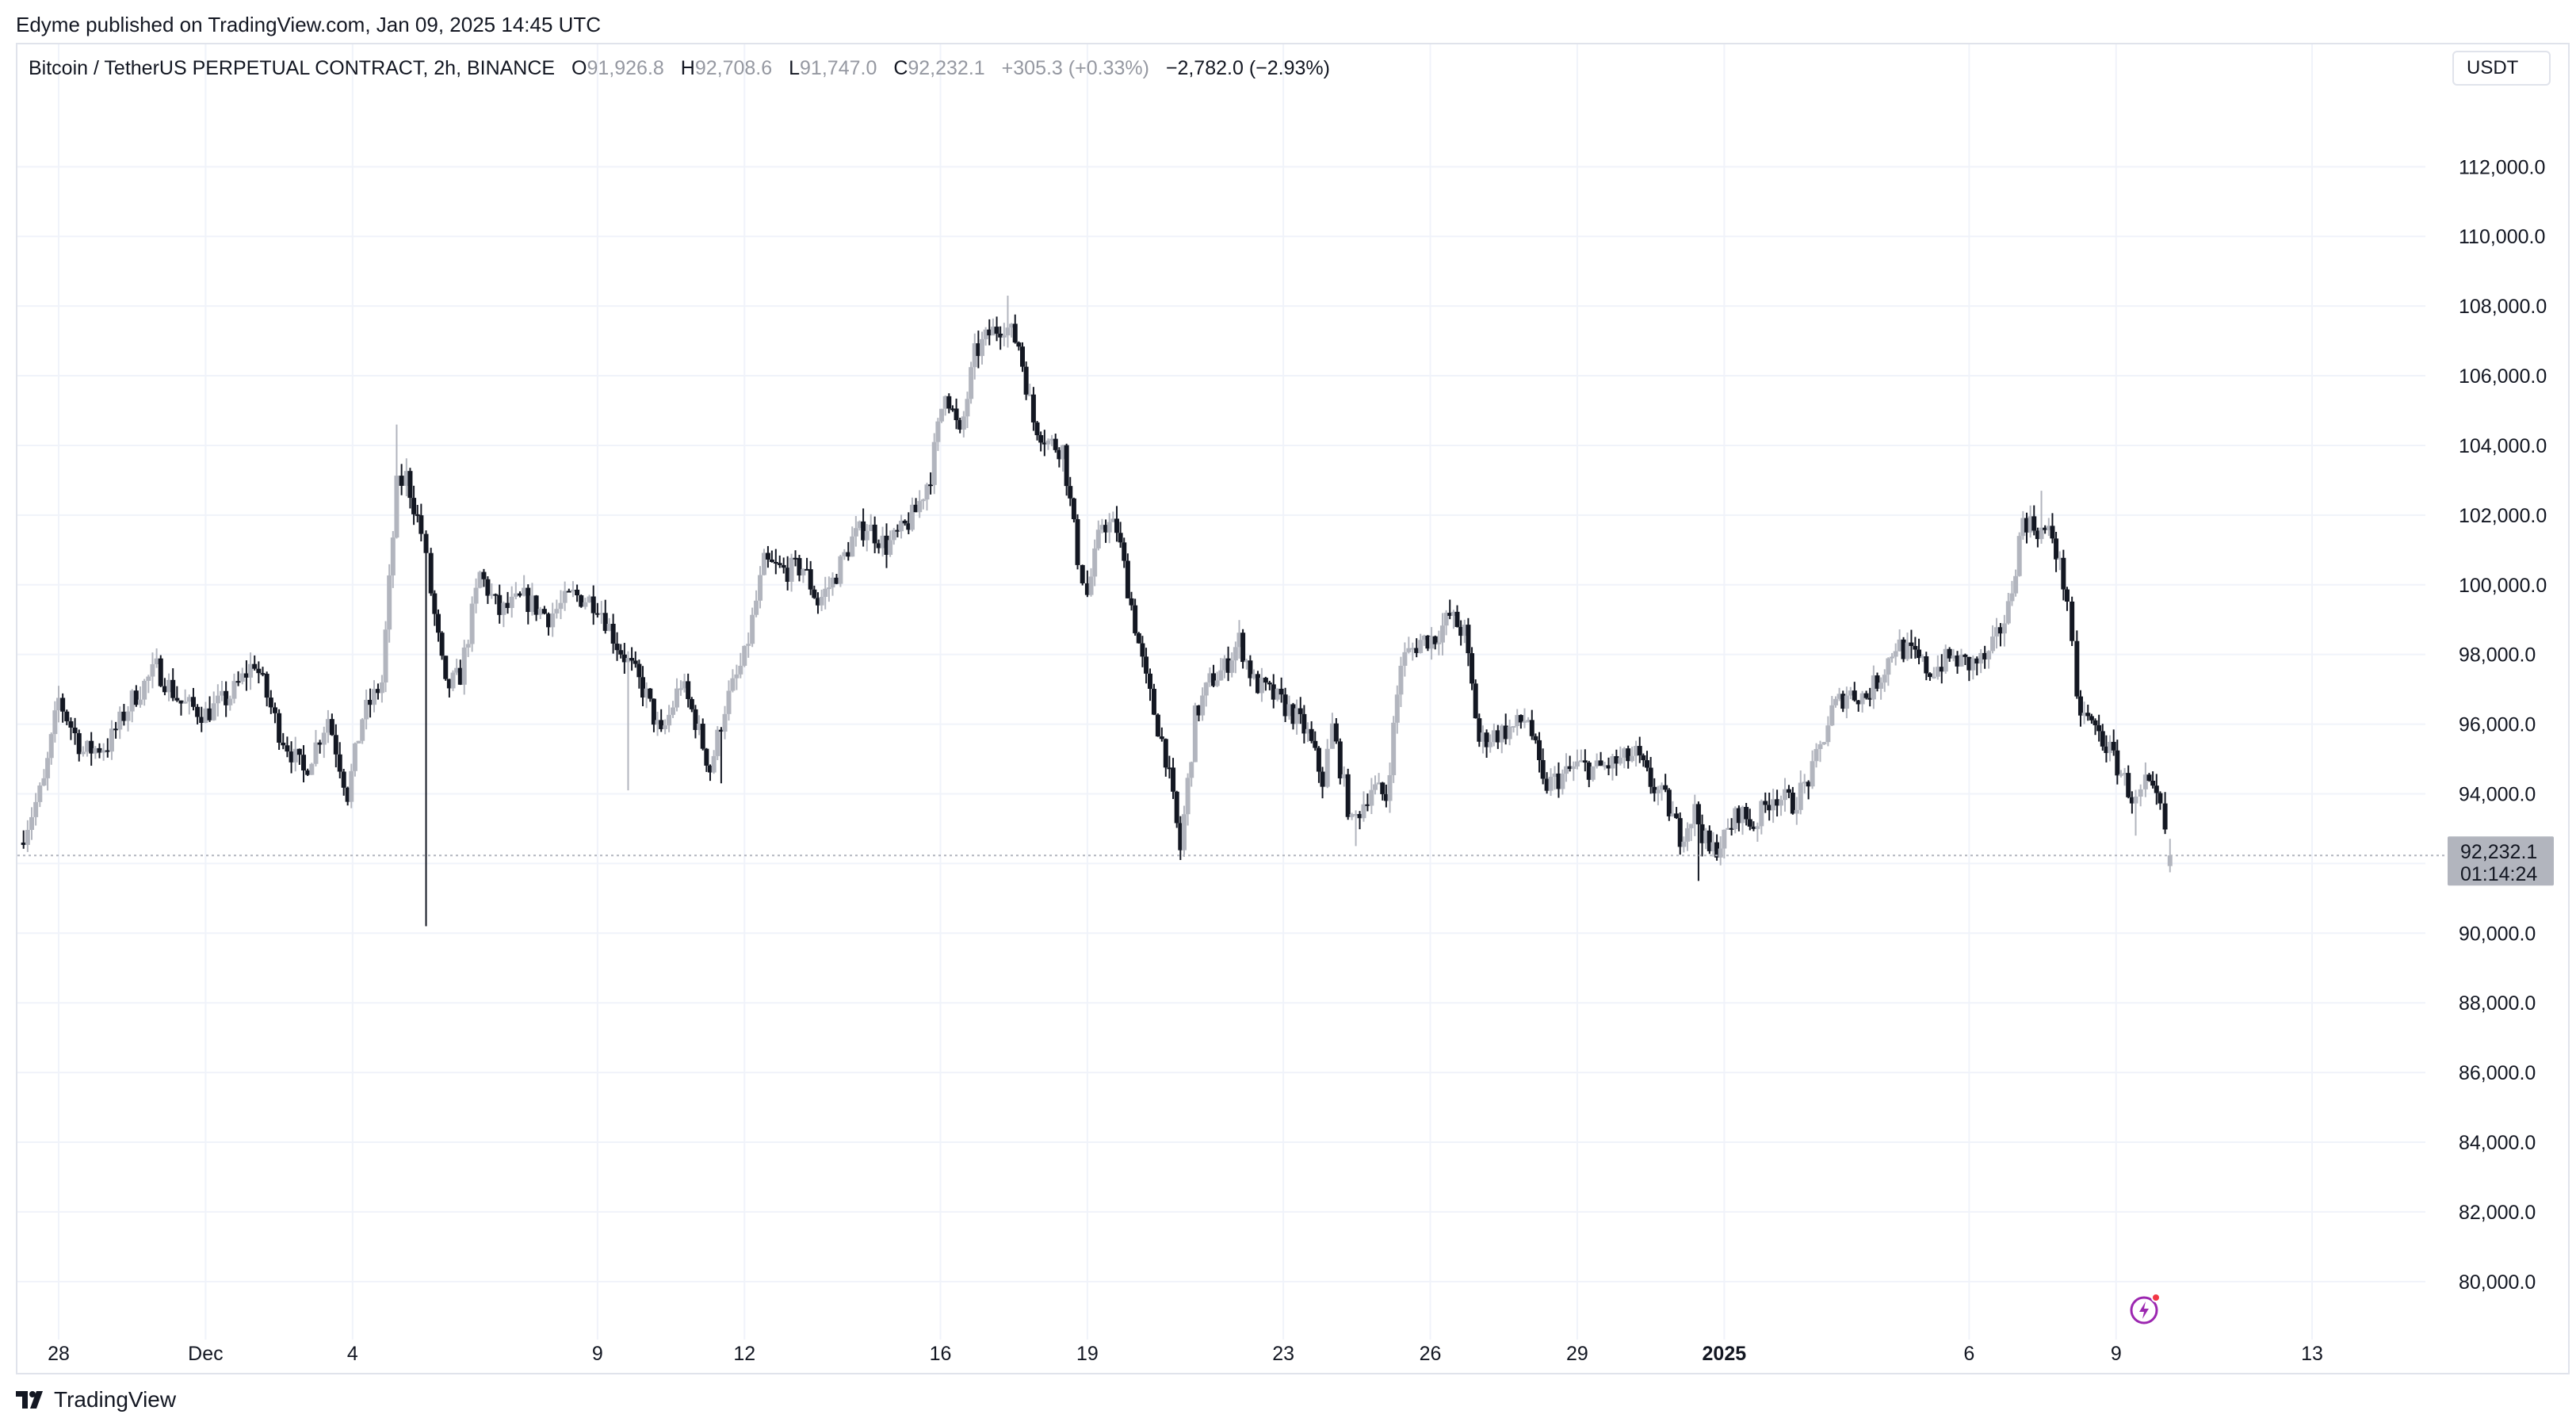 The width and height of the screenshot is (2576, 1422). I want to click on high-label: H, so click(688, 68).